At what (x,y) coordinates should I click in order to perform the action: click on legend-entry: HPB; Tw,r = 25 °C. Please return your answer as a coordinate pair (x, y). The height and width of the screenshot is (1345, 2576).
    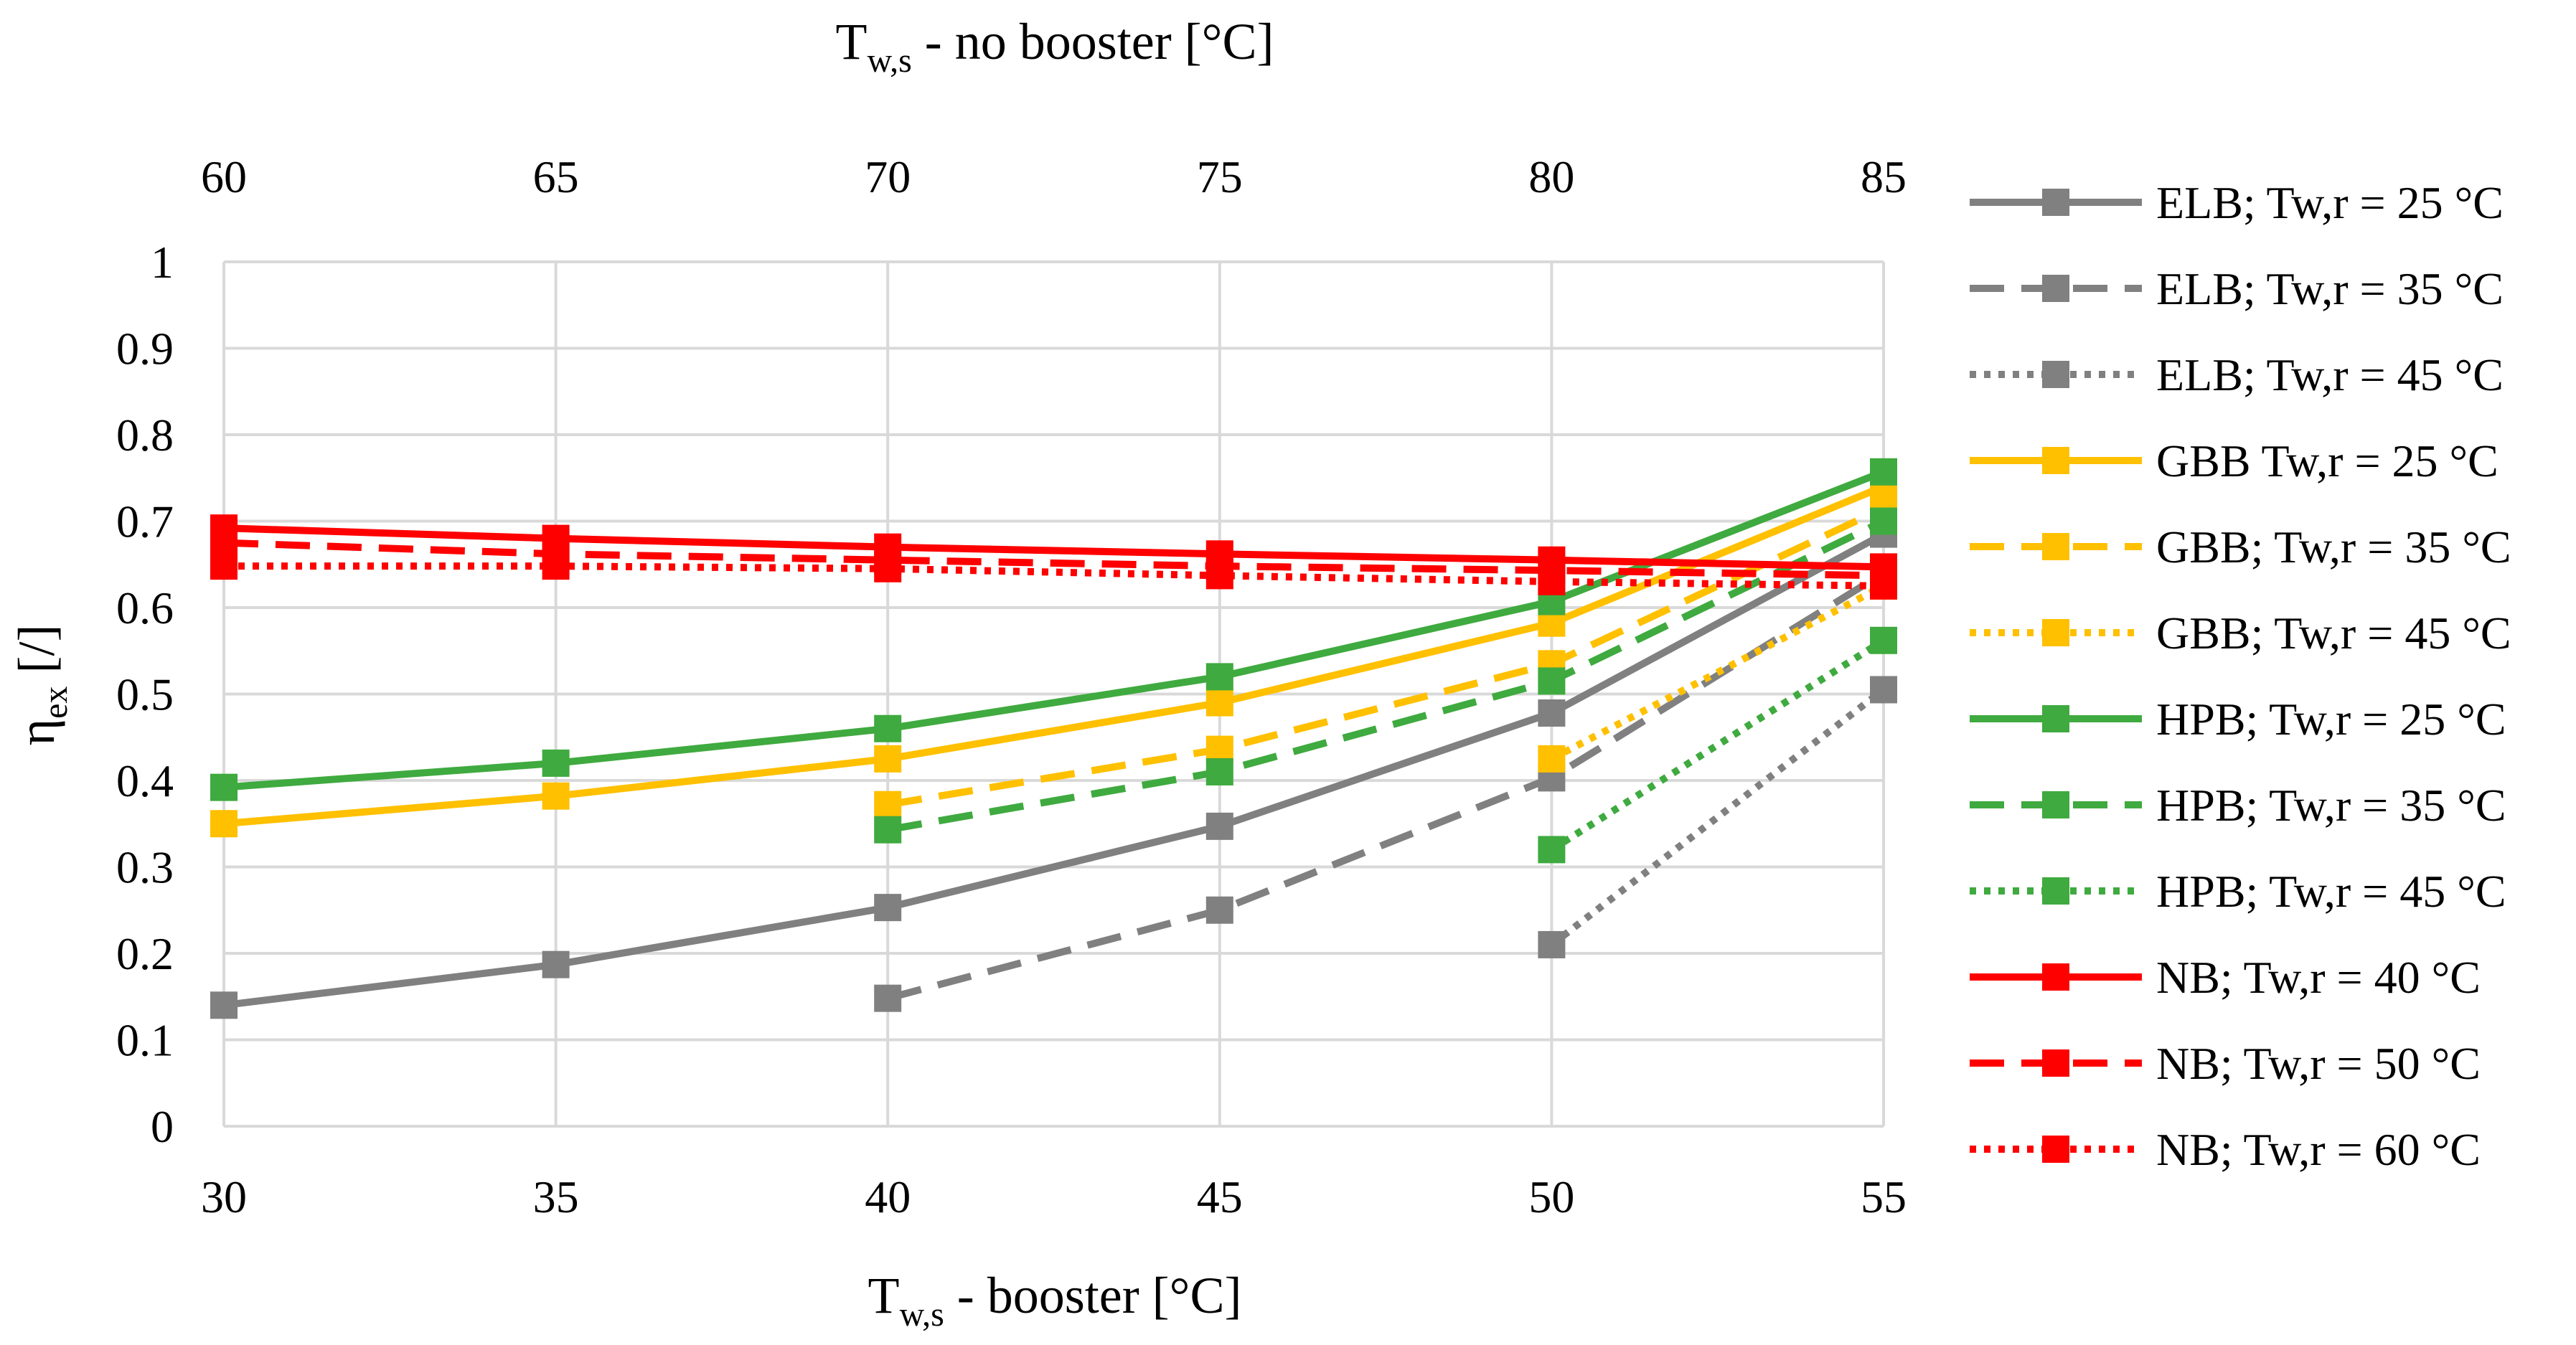
    Looking at the image, I should click on (2238, 719).